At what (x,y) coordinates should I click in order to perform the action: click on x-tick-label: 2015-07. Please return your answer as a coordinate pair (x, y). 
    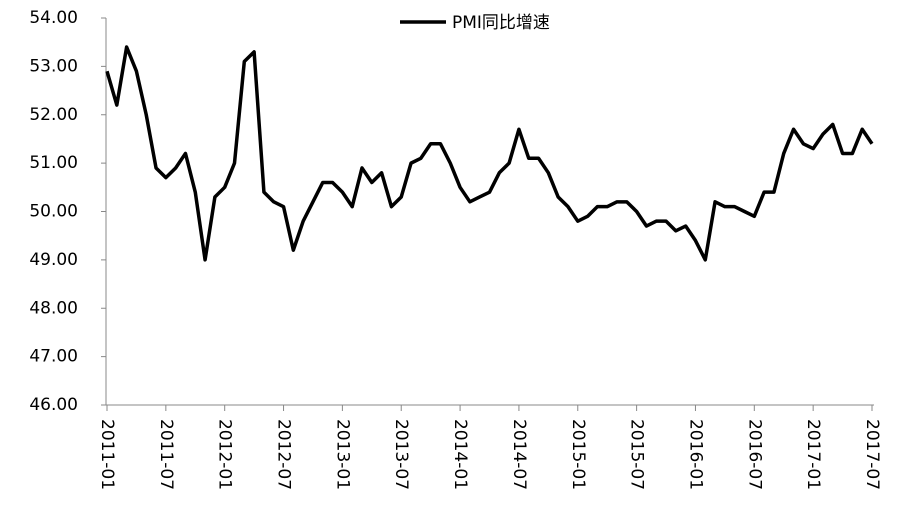
    Looking at the image, I should click on (637, 454).